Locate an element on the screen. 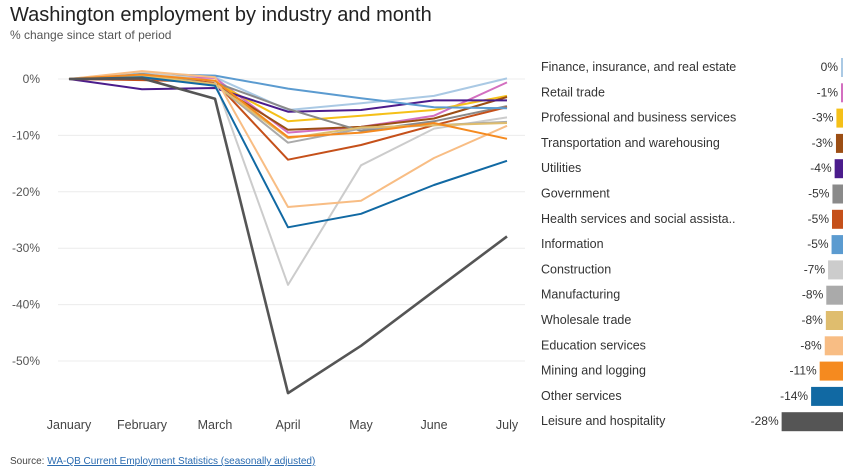  y-tick-label: -30% is located at coordinates (26, 248).